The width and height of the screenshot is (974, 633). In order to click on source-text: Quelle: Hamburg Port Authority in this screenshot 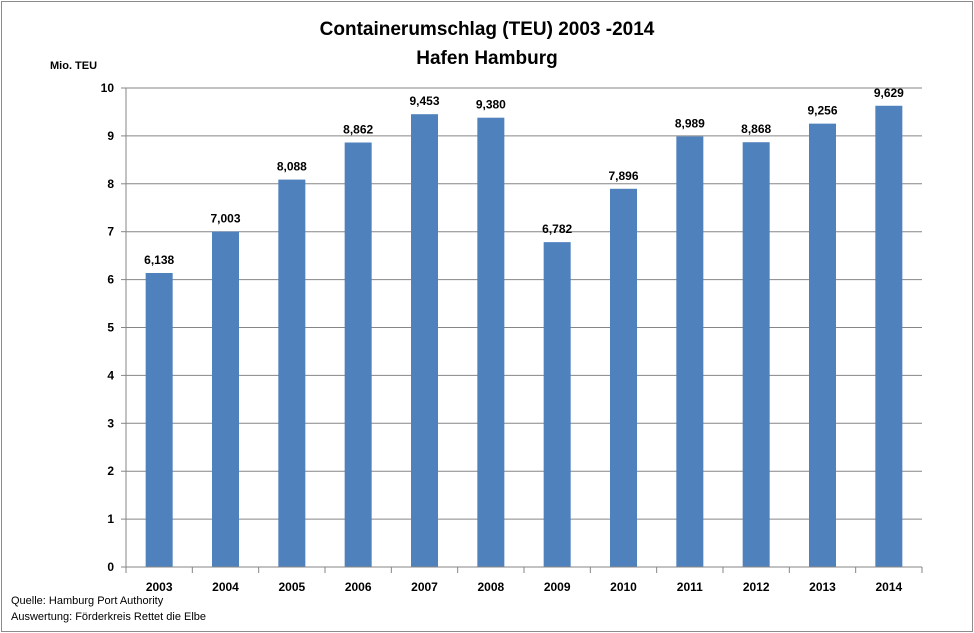, I will do `click(87, 601)`.